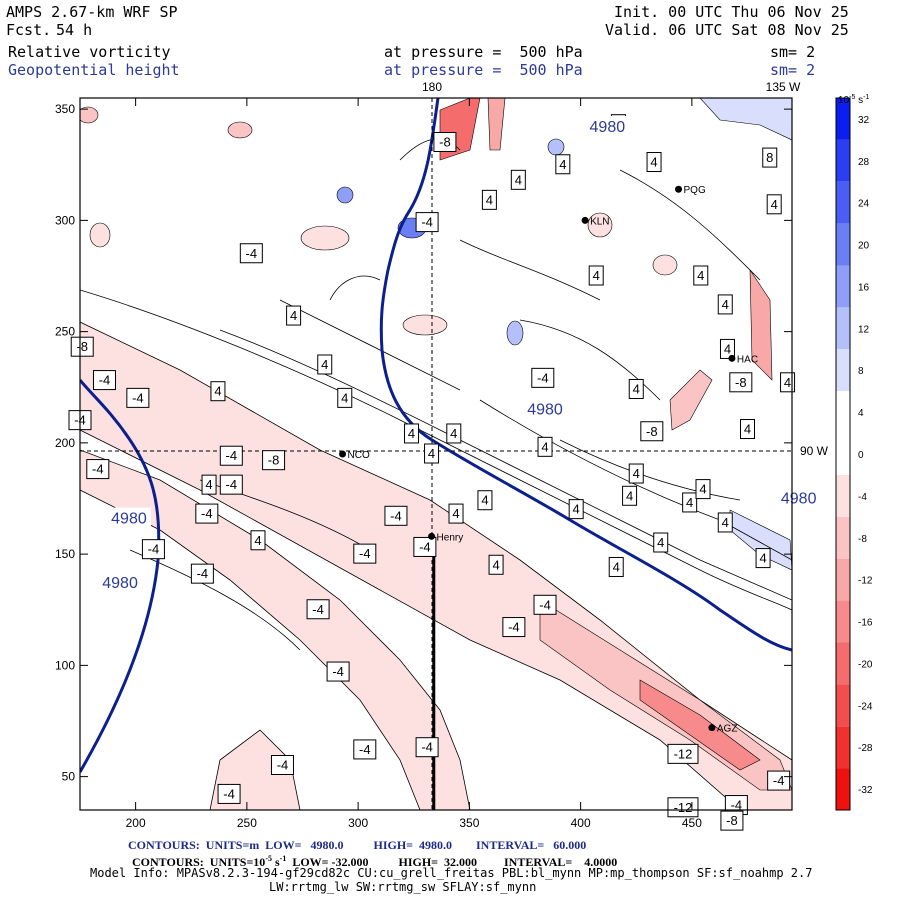  What do you see at coordinates (865, 748) in the screenshot?
I see `colorbar-label: -28` at bounding box center [865, 748].